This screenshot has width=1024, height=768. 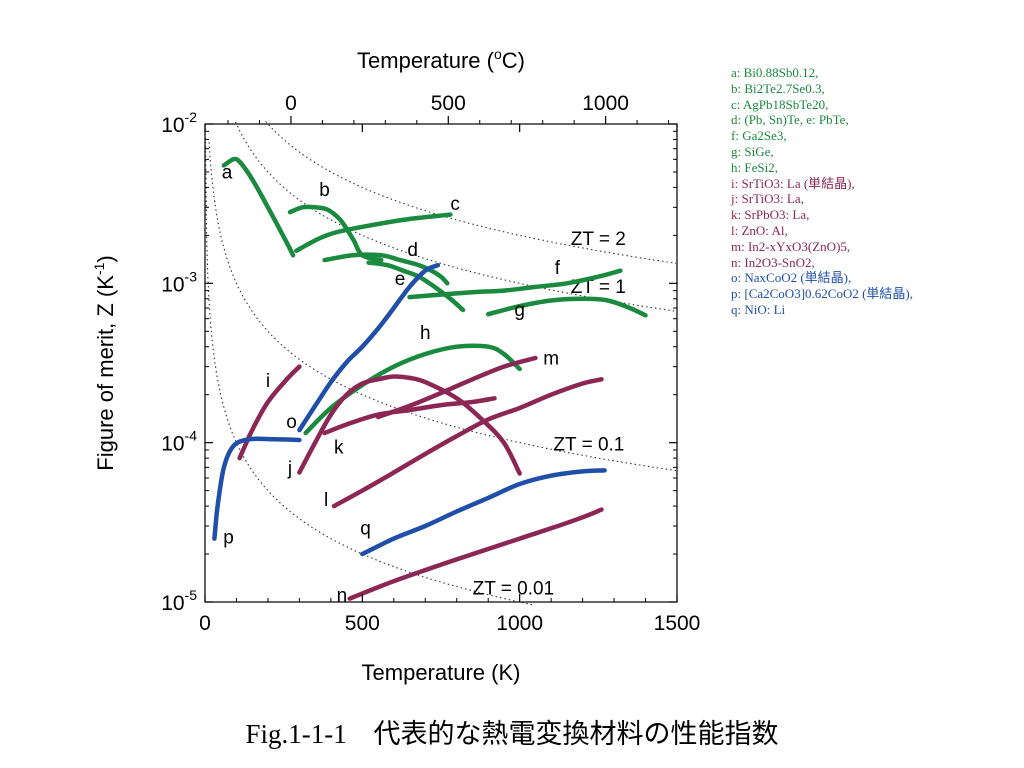 I want to click on y-tick-label: 10⁻⁵, so click(x=179, y=601).